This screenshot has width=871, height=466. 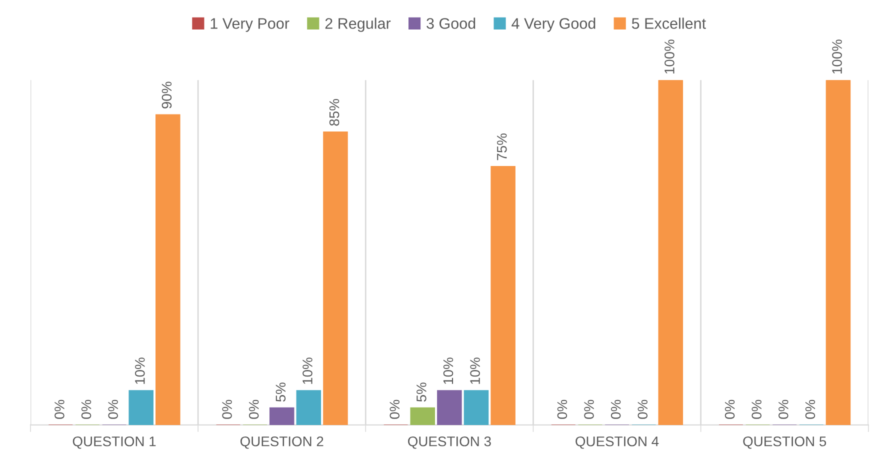 I want to click on legend-label: 4 Very Good, so click(x=554, y=25).